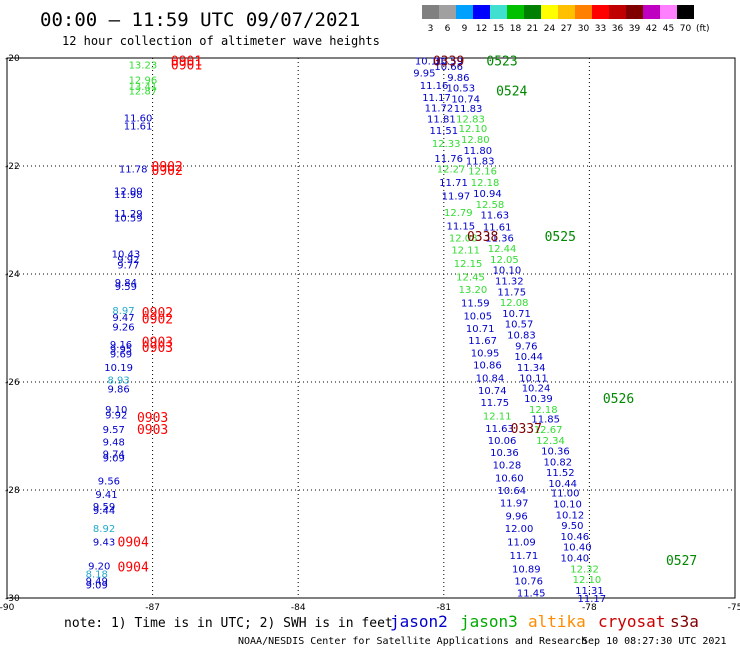 This screenshot has width=740, height=650. I want to click on swh-observation: 12.08, so click(463, 238).